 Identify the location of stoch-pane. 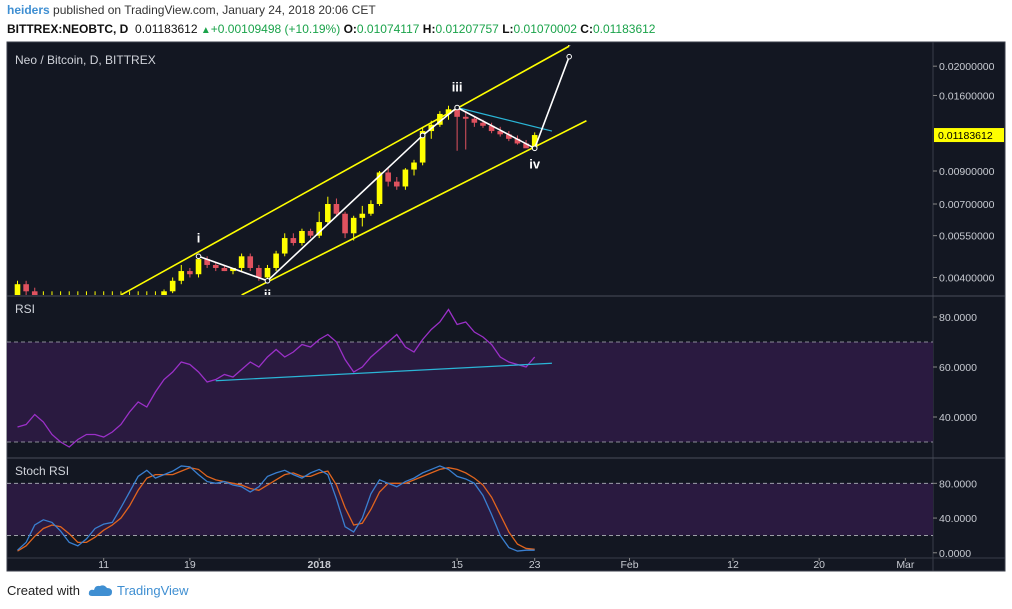
(470, 508).